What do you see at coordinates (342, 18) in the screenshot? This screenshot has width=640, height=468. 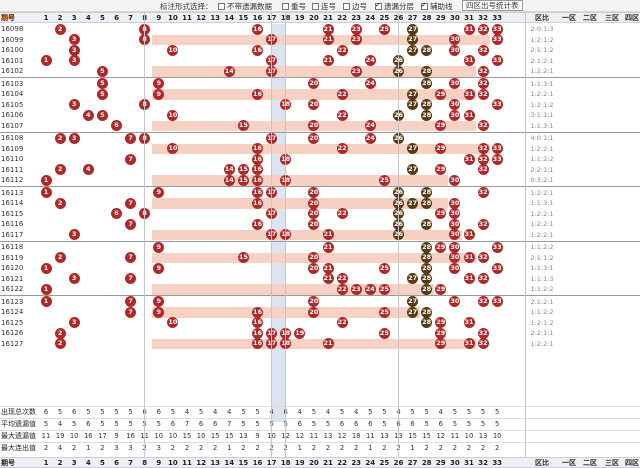 I see `column-number-22: 22` at bounding box center [342, 18].